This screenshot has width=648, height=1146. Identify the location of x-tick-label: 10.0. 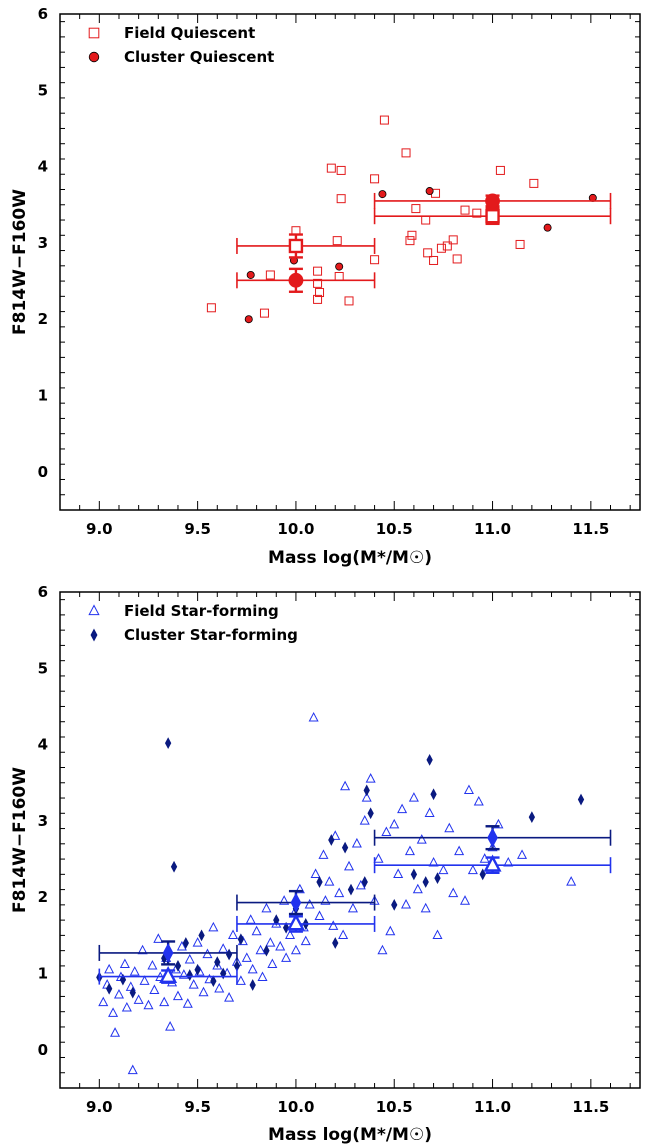
(295, 1107).